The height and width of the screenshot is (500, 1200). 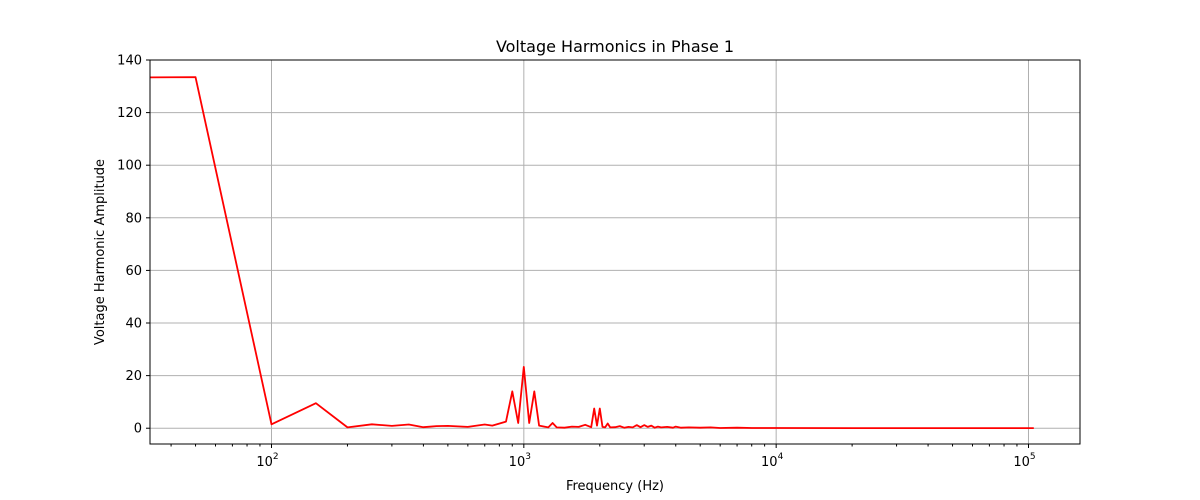 I want to click on y-tick-label: 140, so click(x=129, y=61).